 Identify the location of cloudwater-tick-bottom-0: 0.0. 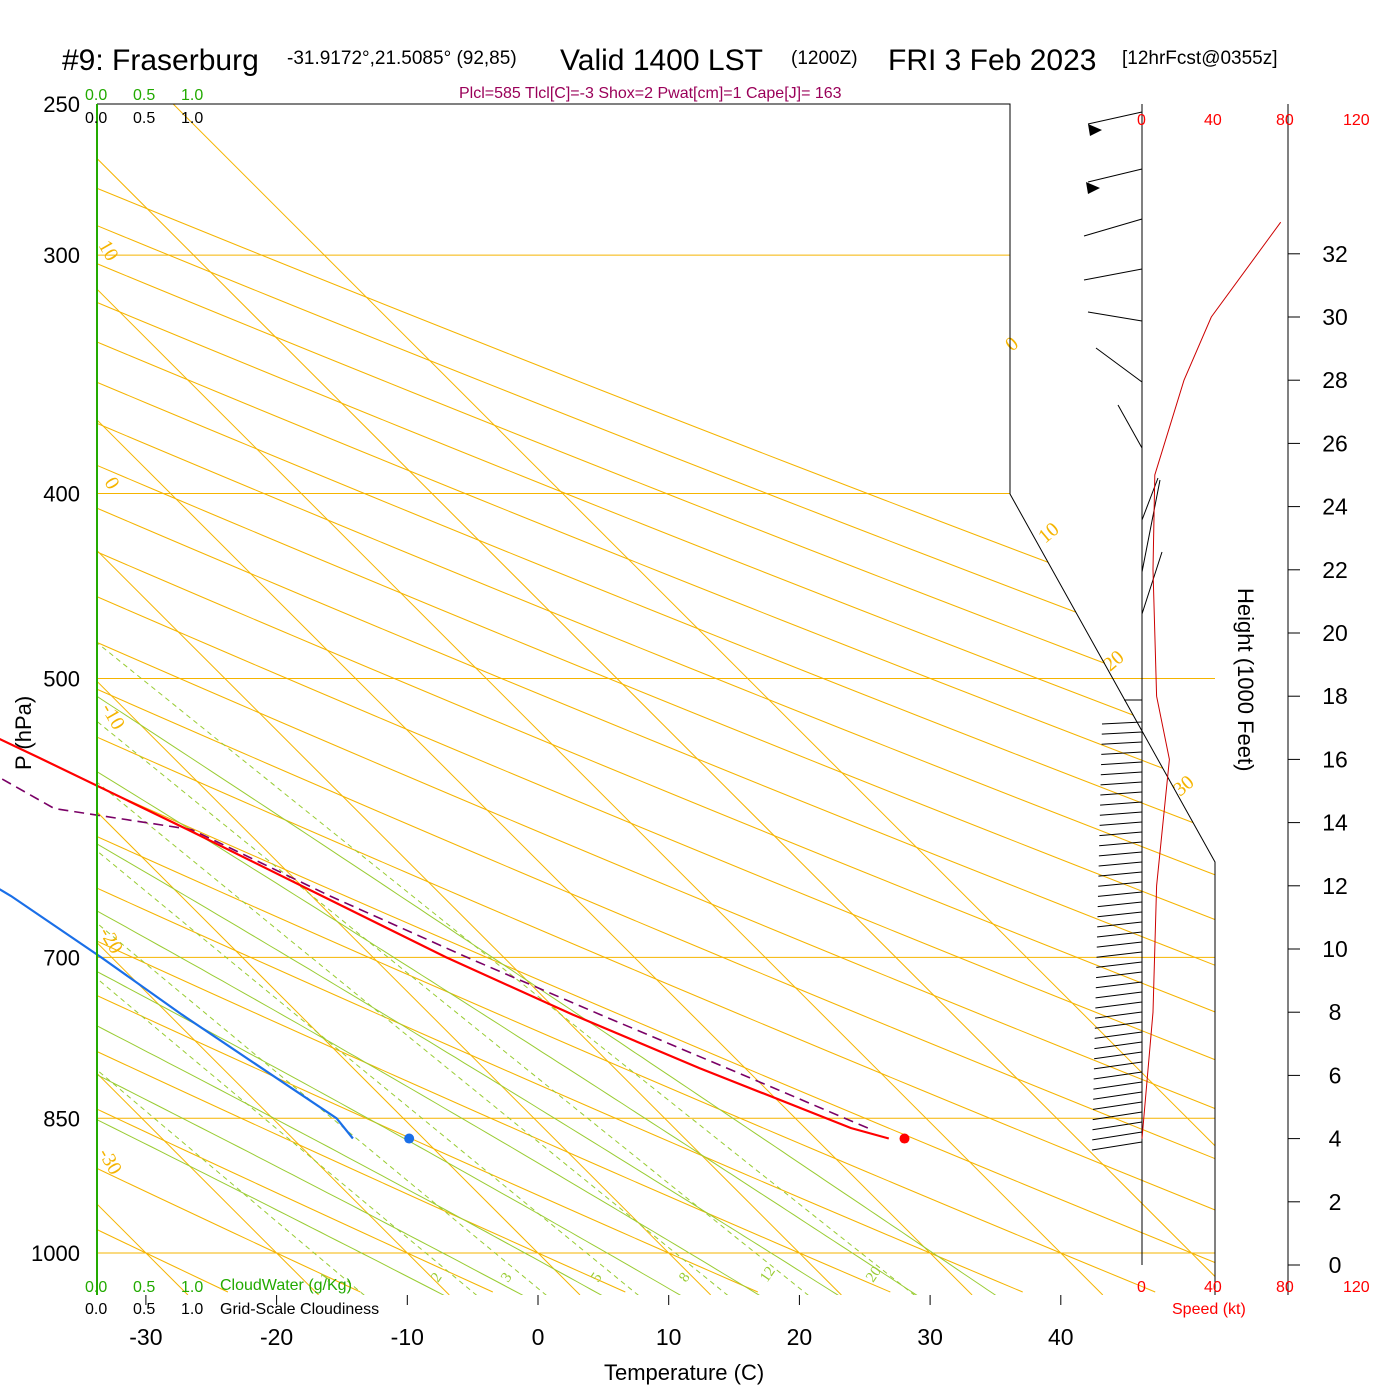
(96, 1287).